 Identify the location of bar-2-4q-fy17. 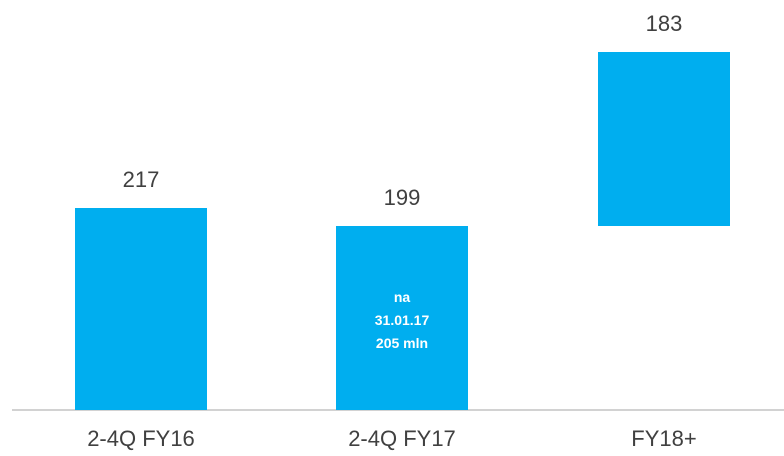
(402, 318).